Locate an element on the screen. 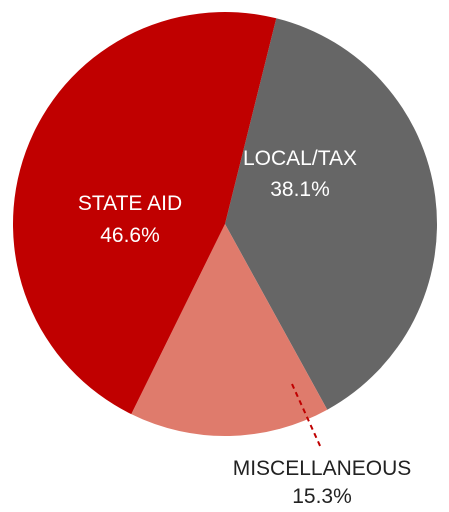  slice-label-local-tax: LOCAL/TAX is located at coordinates (300, 158).